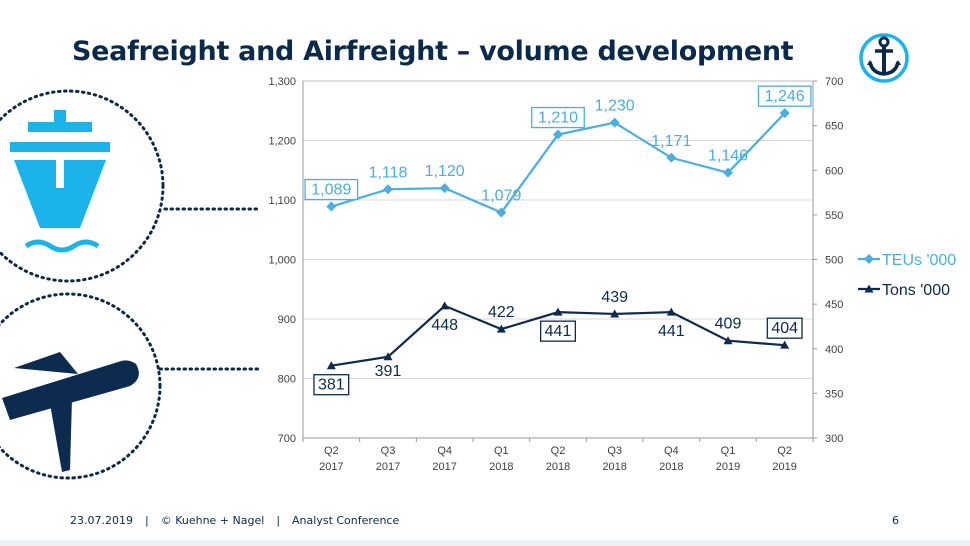 This screenshot has height=546, width=970. What do you see at coordinates (445, 171) in the screenshot?
I see `teu-data-label: 1,120` at bounding box center [445, 171].